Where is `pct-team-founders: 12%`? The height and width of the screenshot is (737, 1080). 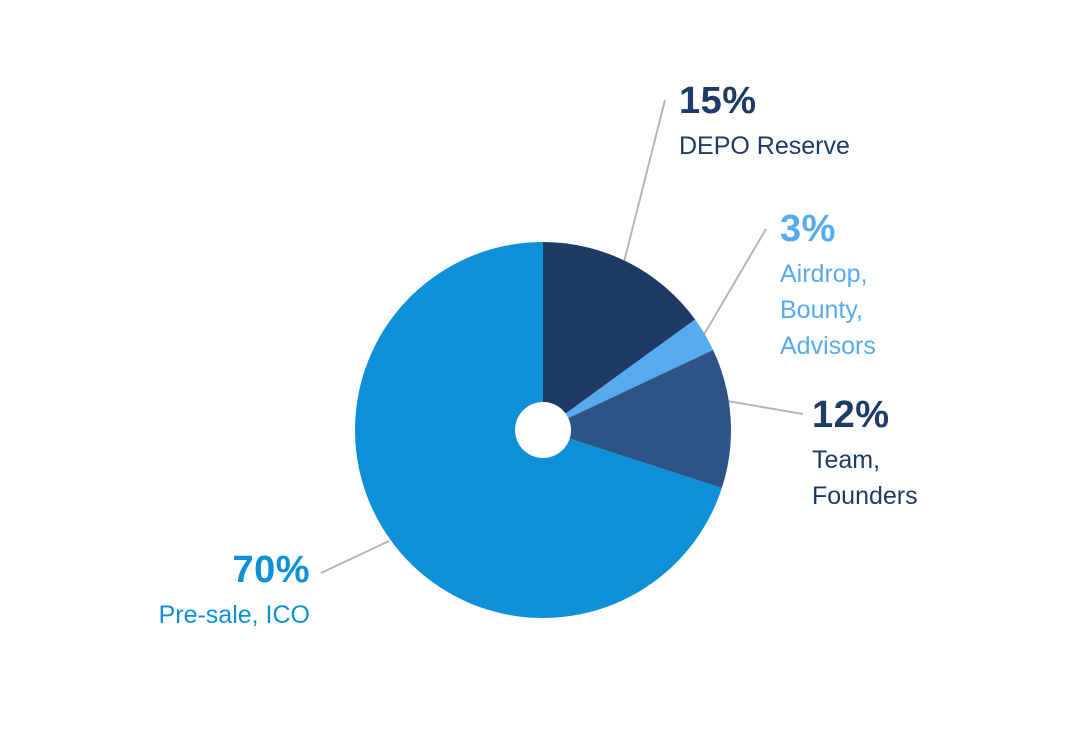
pct-team-founders: 12% is located at coordinates (851, 415).